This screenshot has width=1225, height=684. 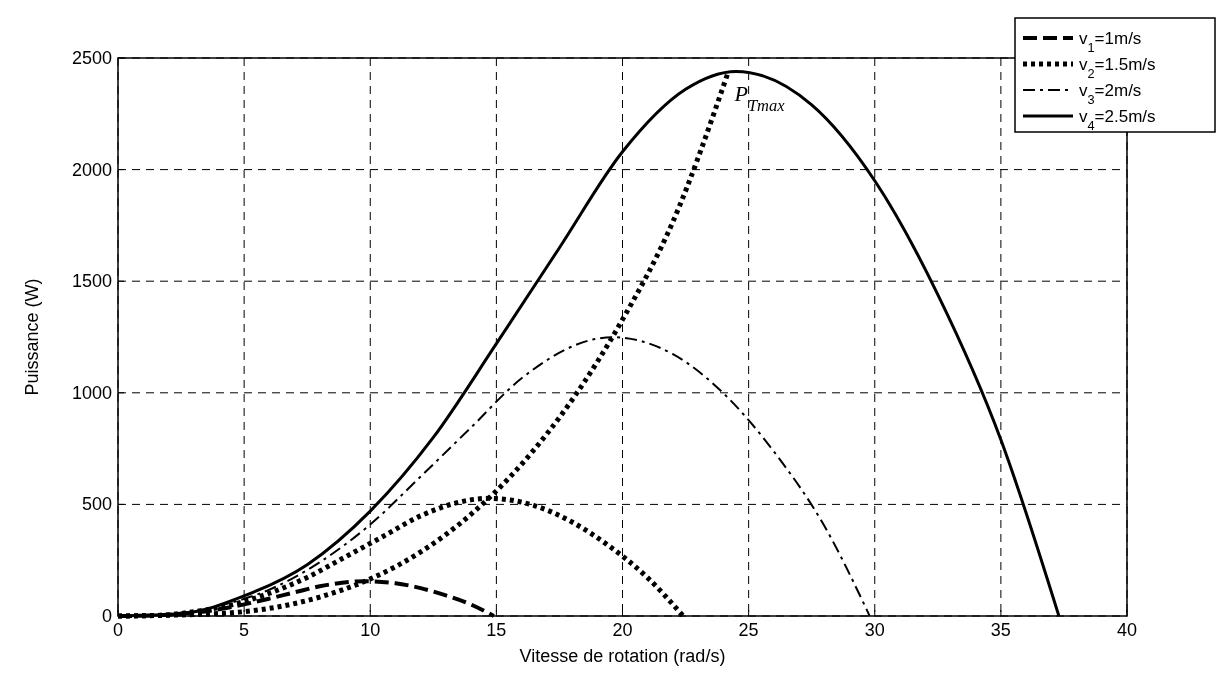 I want to click on x-tick-label: 30, so click(x=874, y=630).